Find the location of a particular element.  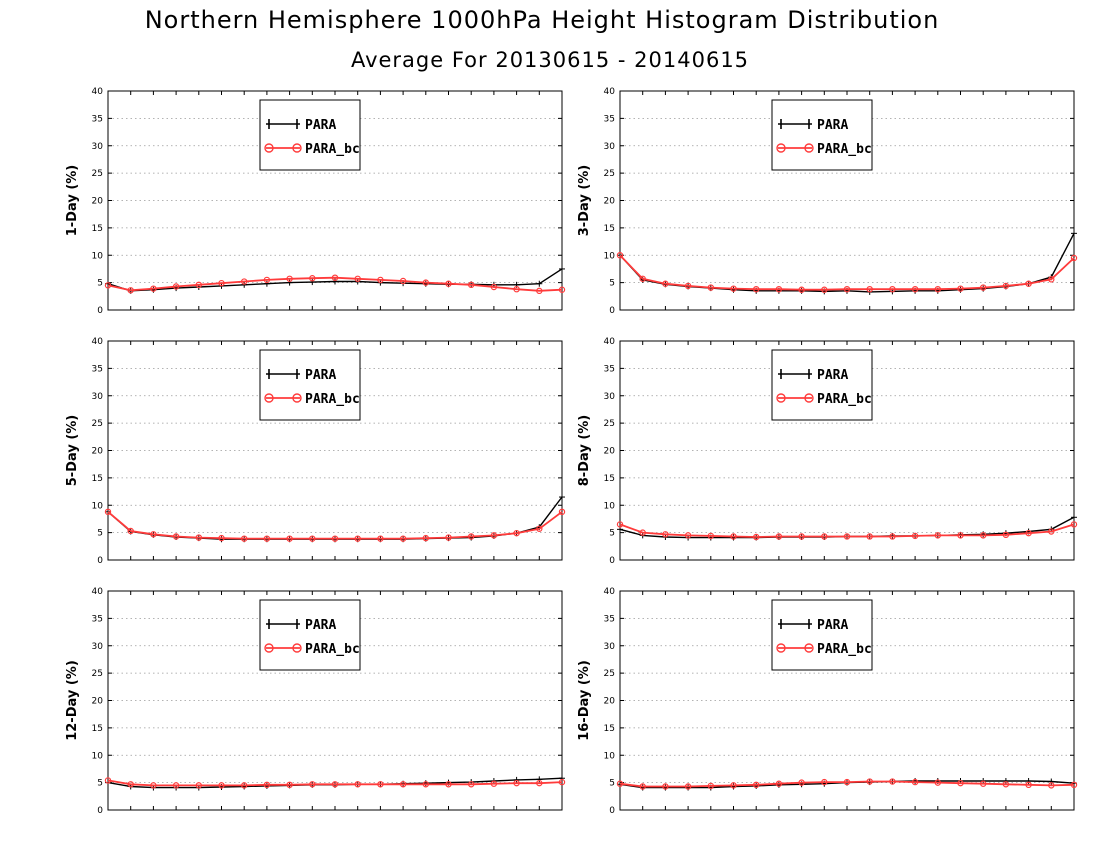

panel-4: 0 5 10 15 20 25 30 35 40 8-Day (%) PARA PARA_bc is located at coordinates (827, 451).